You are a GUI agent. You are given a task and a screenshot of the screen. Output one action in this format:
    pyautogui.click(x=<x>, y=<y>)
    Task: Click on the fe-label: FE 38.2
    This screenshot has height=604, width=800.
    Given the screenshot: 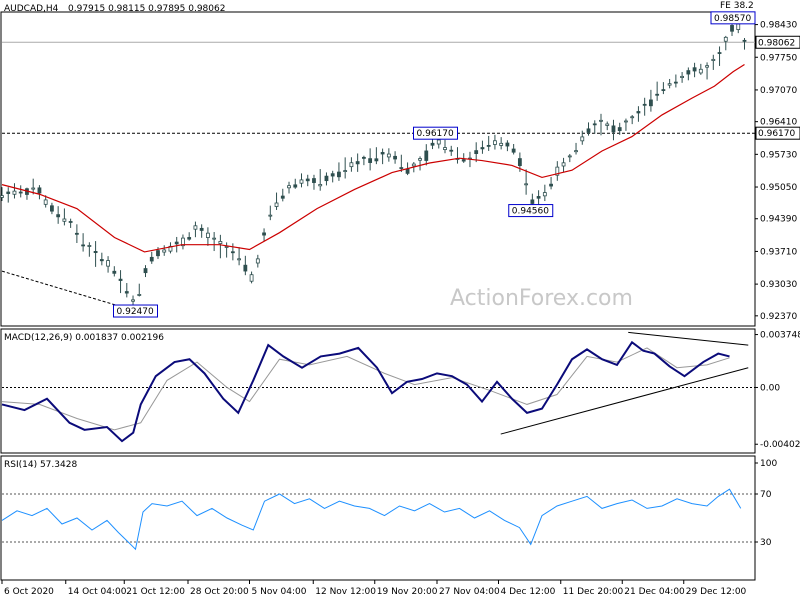 What is the action you would take?
    pyautogui.click(x=737, y=6)
    